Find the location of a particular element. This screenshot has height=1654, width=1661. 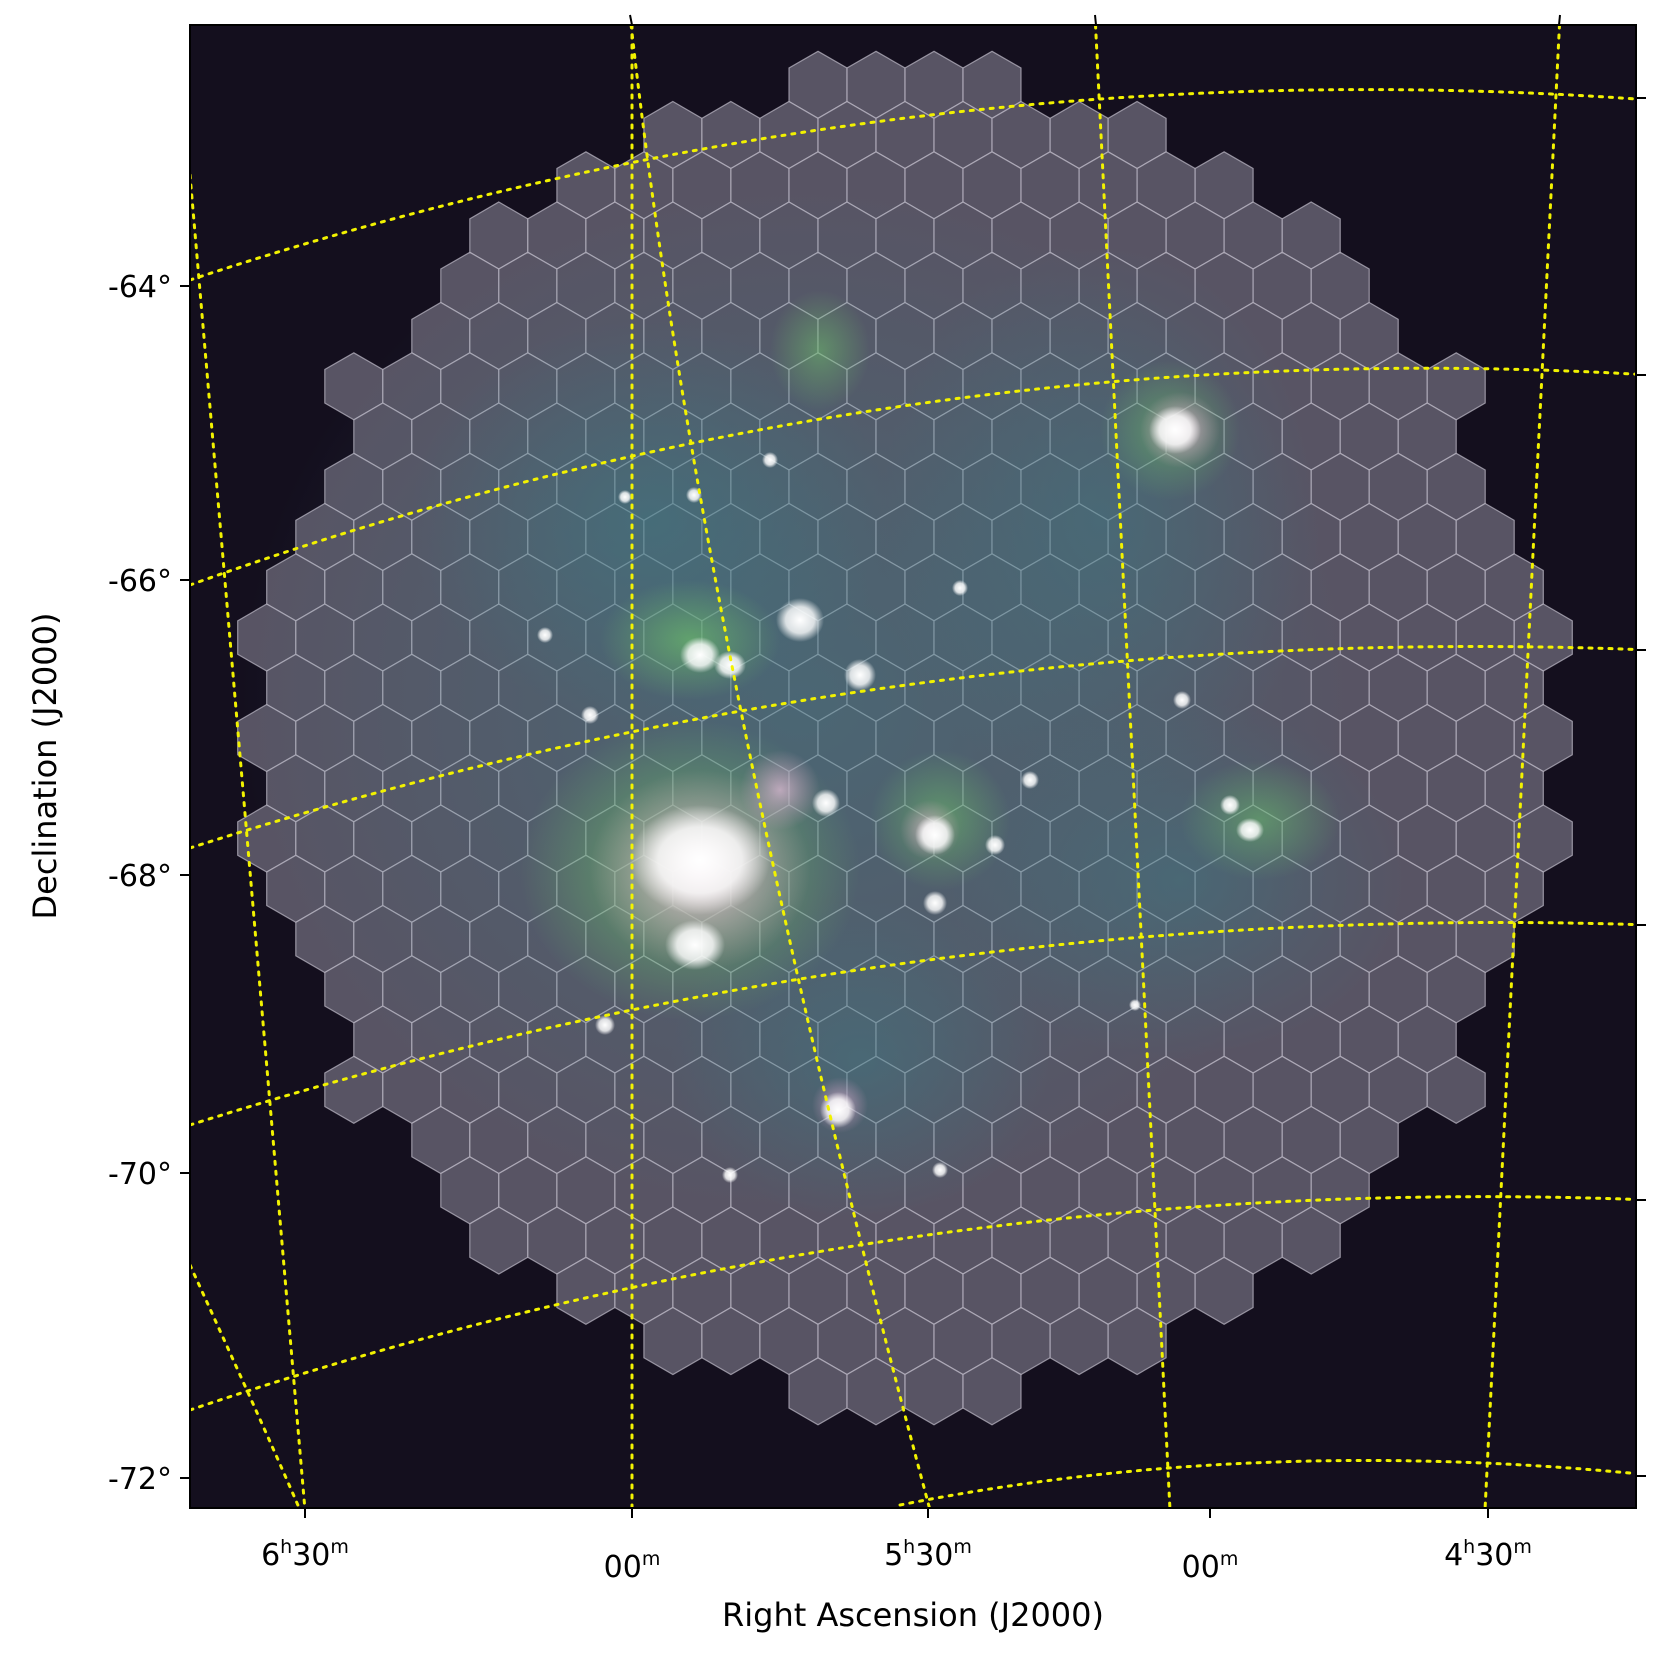

dec-line-minus65 is located at coordinates (913, 476).